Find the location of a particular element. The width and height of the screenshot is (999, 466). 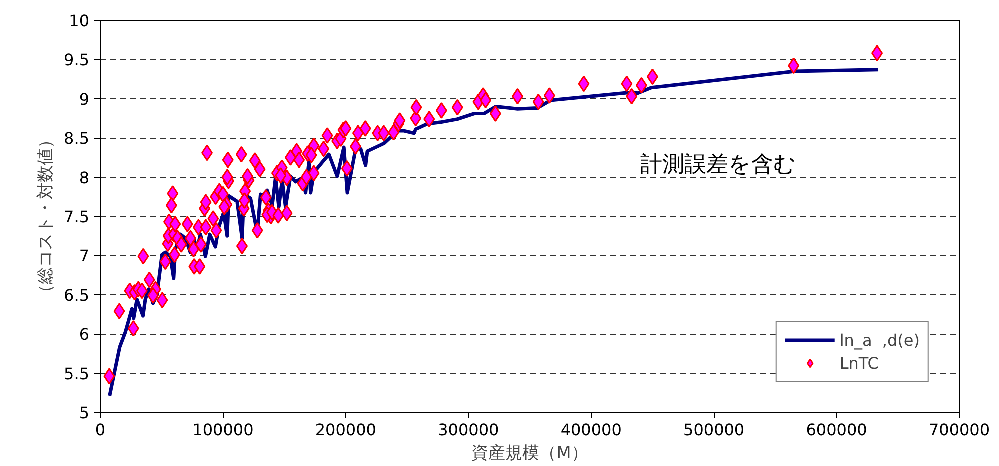

x-tick-label: 100000 is located at coordinates (223, 430).